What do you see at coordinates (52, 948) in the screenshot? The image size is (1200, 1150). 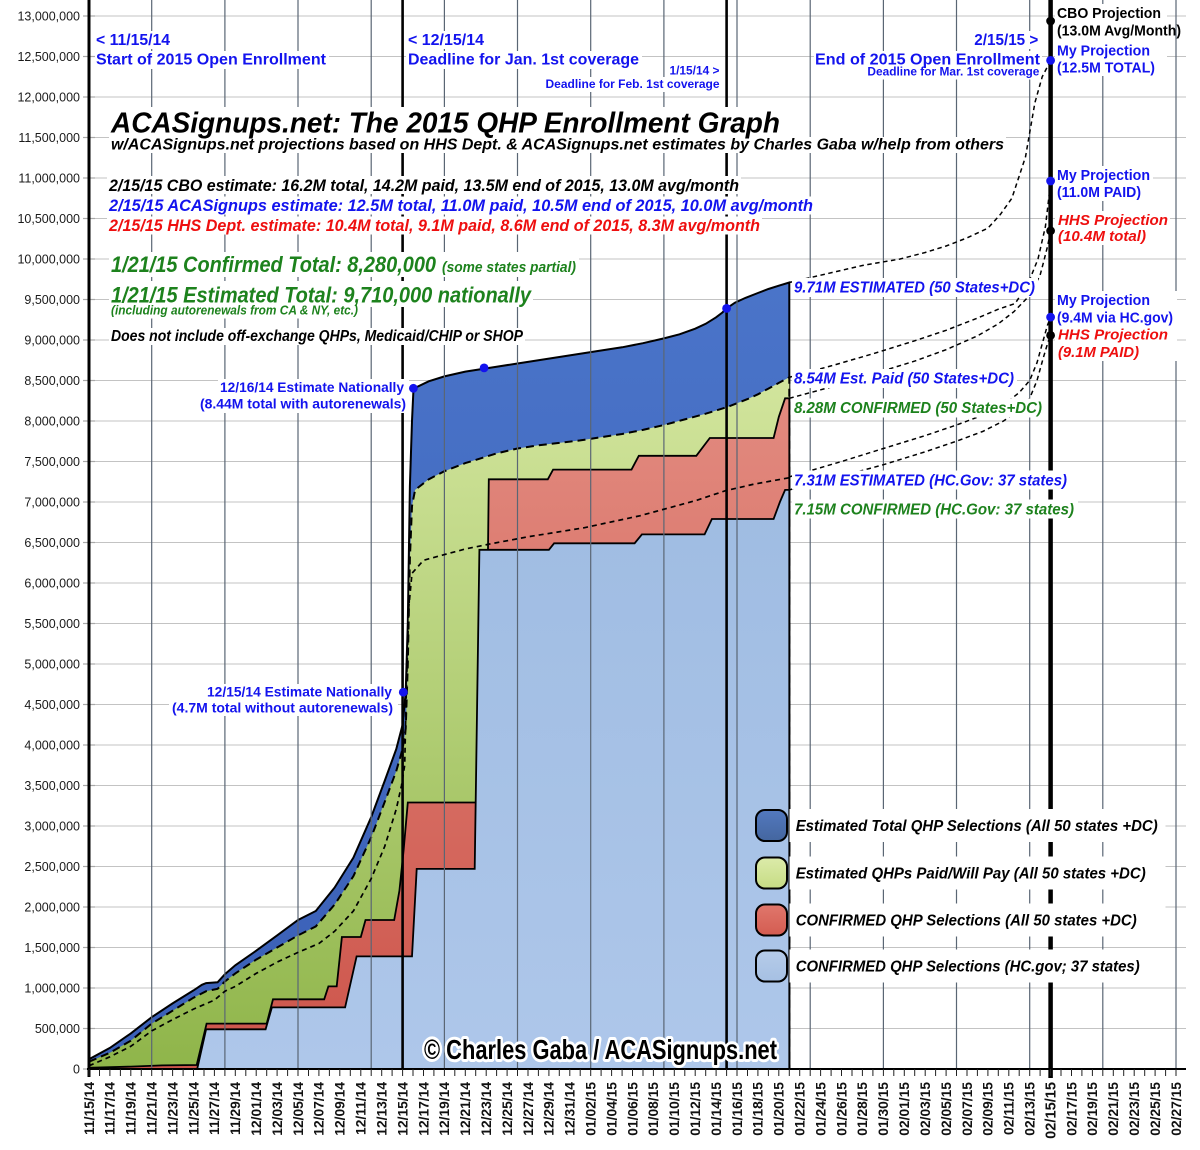 I see `svg-text: 1,500,000` at bounding box center [52, 948].